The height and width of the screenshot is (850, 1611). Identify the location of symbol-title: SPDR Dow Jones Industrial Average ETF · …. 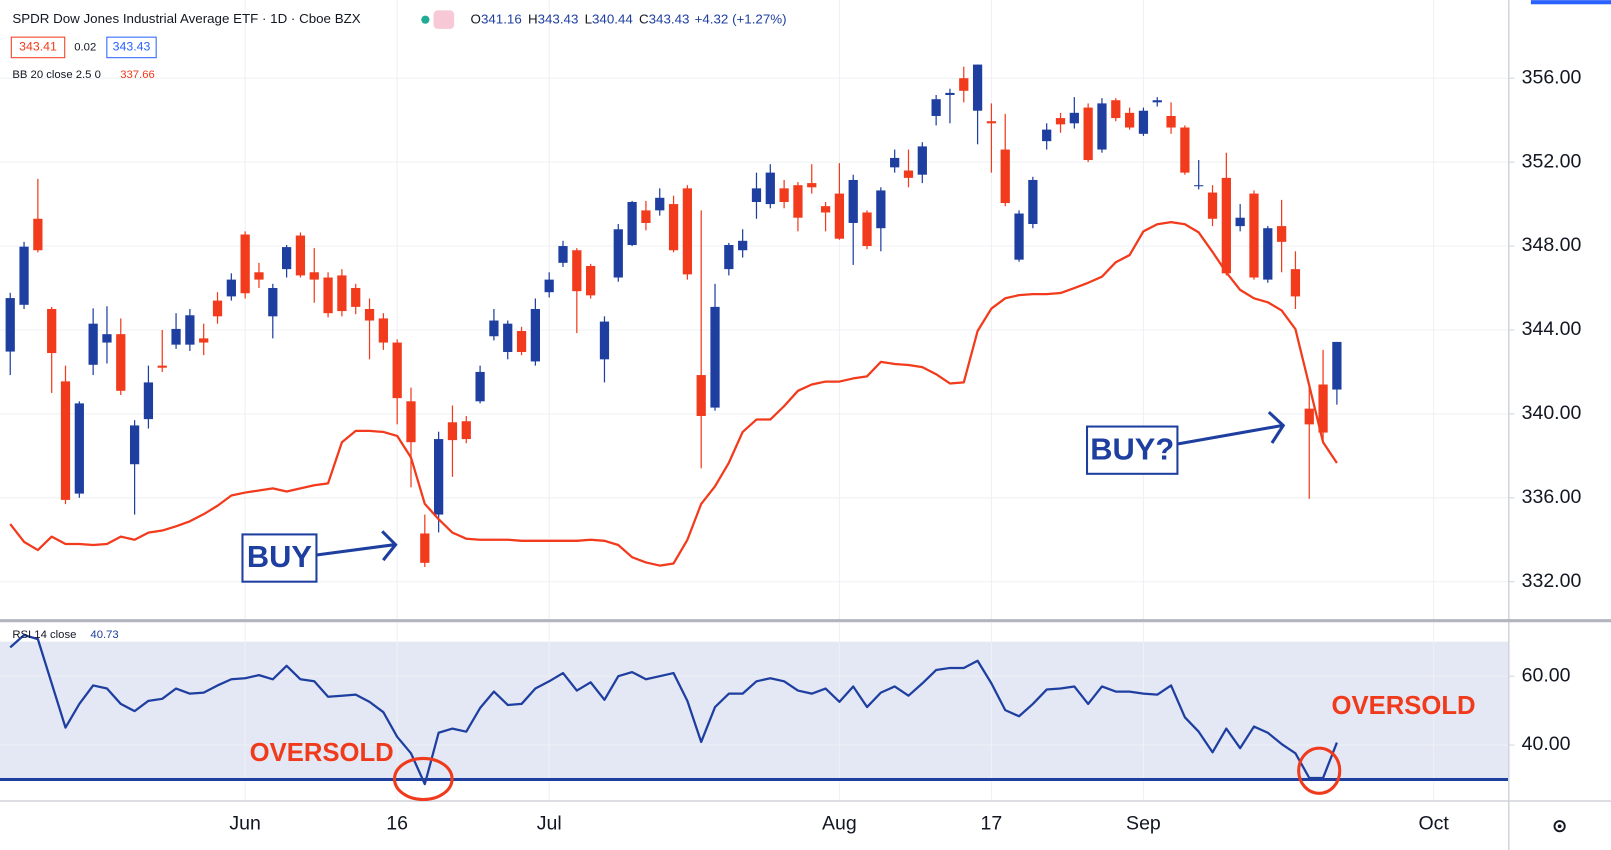
(186, 18).